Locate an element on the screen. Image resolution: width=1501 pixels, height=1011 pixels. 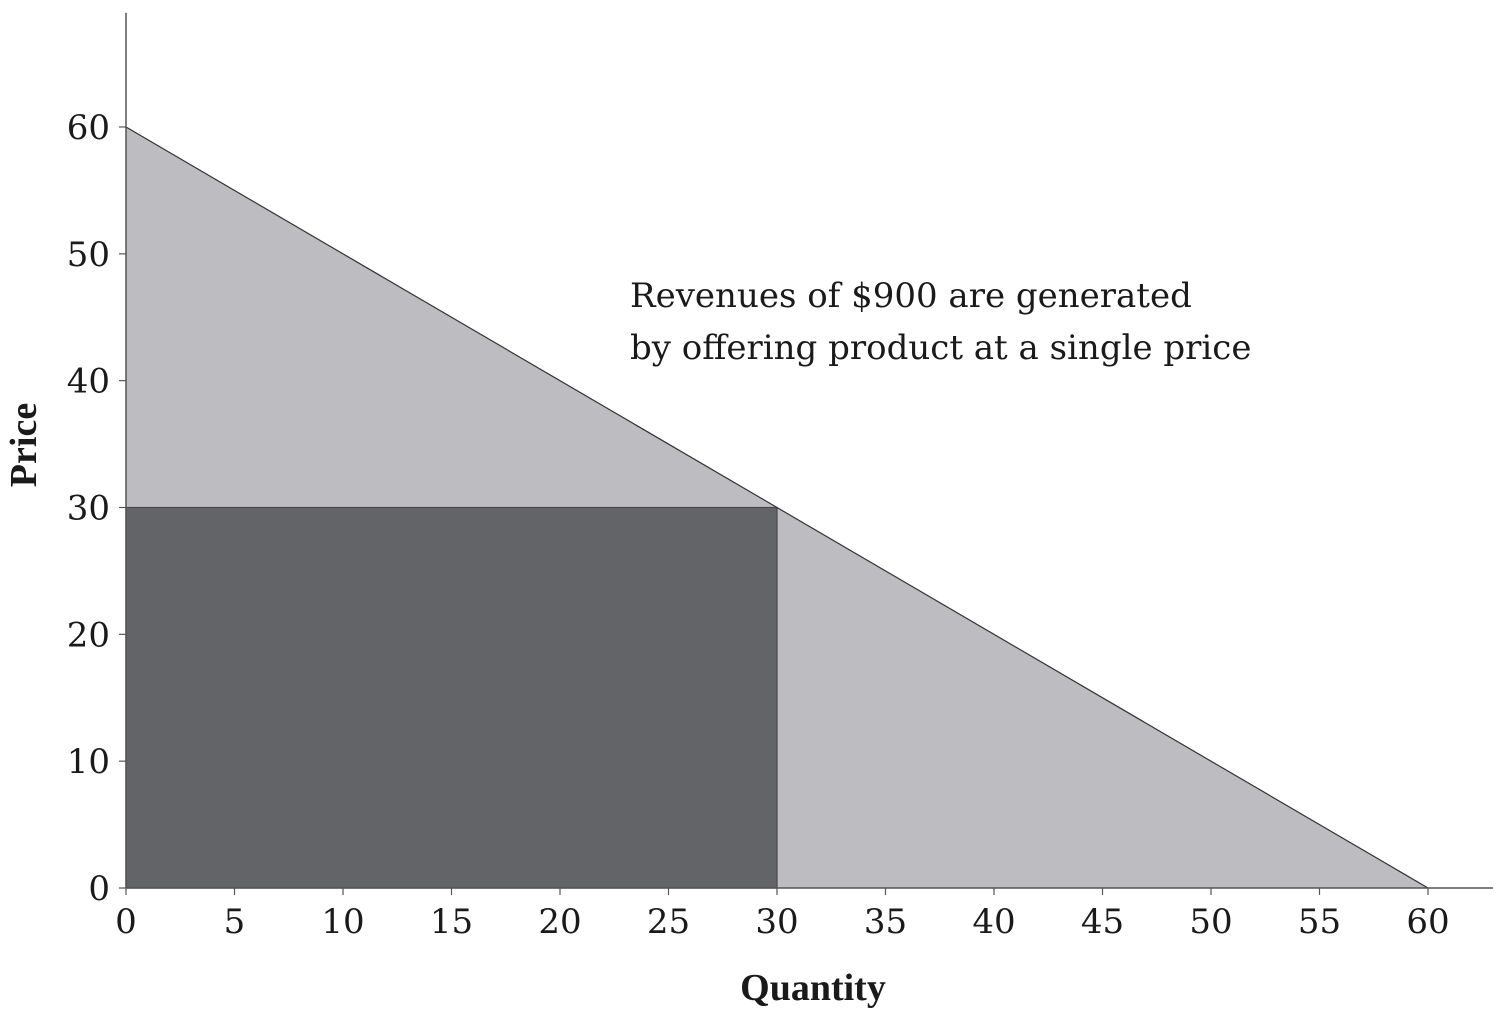
y-axis-title: Price is located at coordinates (24, 445).